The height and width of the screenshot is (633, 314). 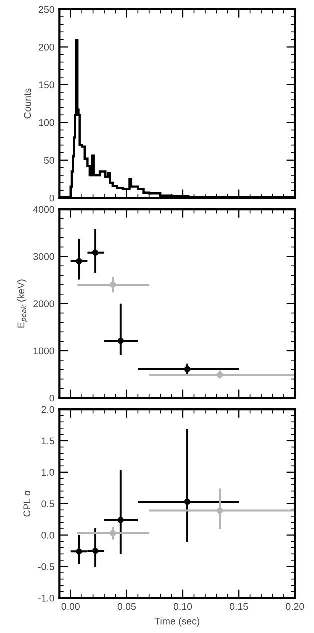 What do you see at coordinates (46, 122) in the screenshot?
I see `y-tick-label: 100` at bounding box center [46, 122].